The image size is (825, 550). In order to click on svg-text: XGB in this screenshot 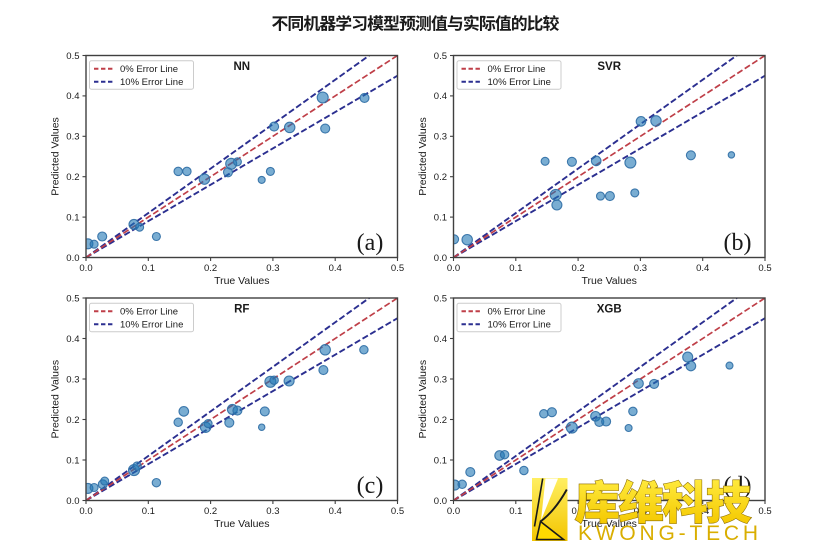, I will do `click(609, 310)`.